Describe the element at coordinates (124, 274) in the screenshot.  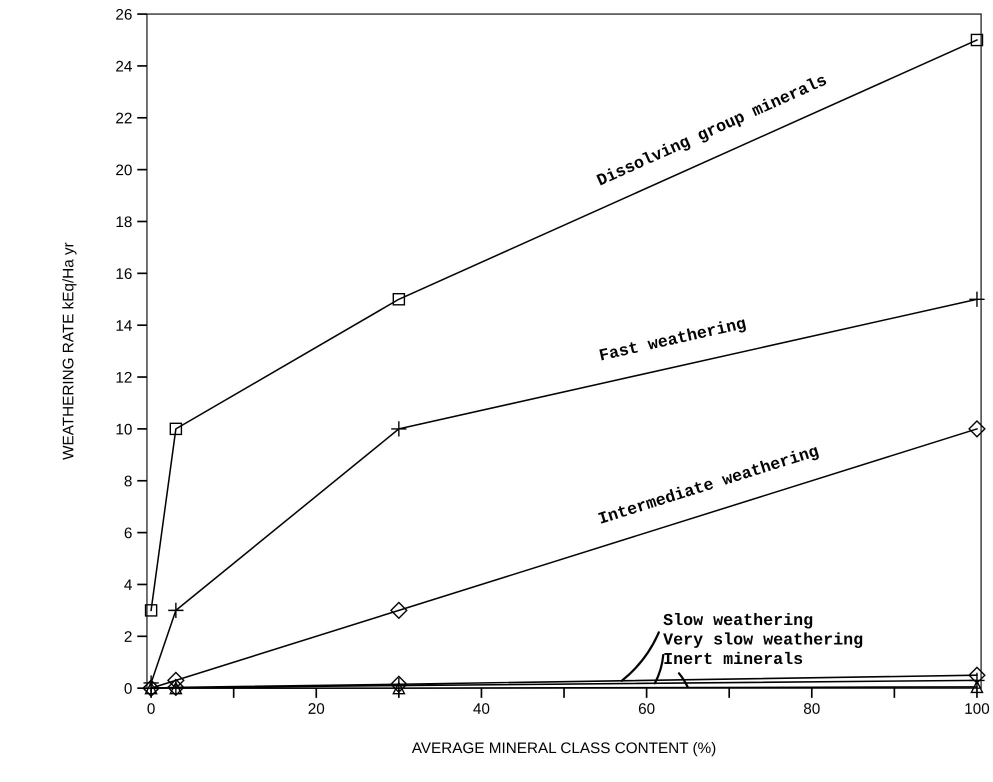
I see `y-tick-label: 16` at that location.